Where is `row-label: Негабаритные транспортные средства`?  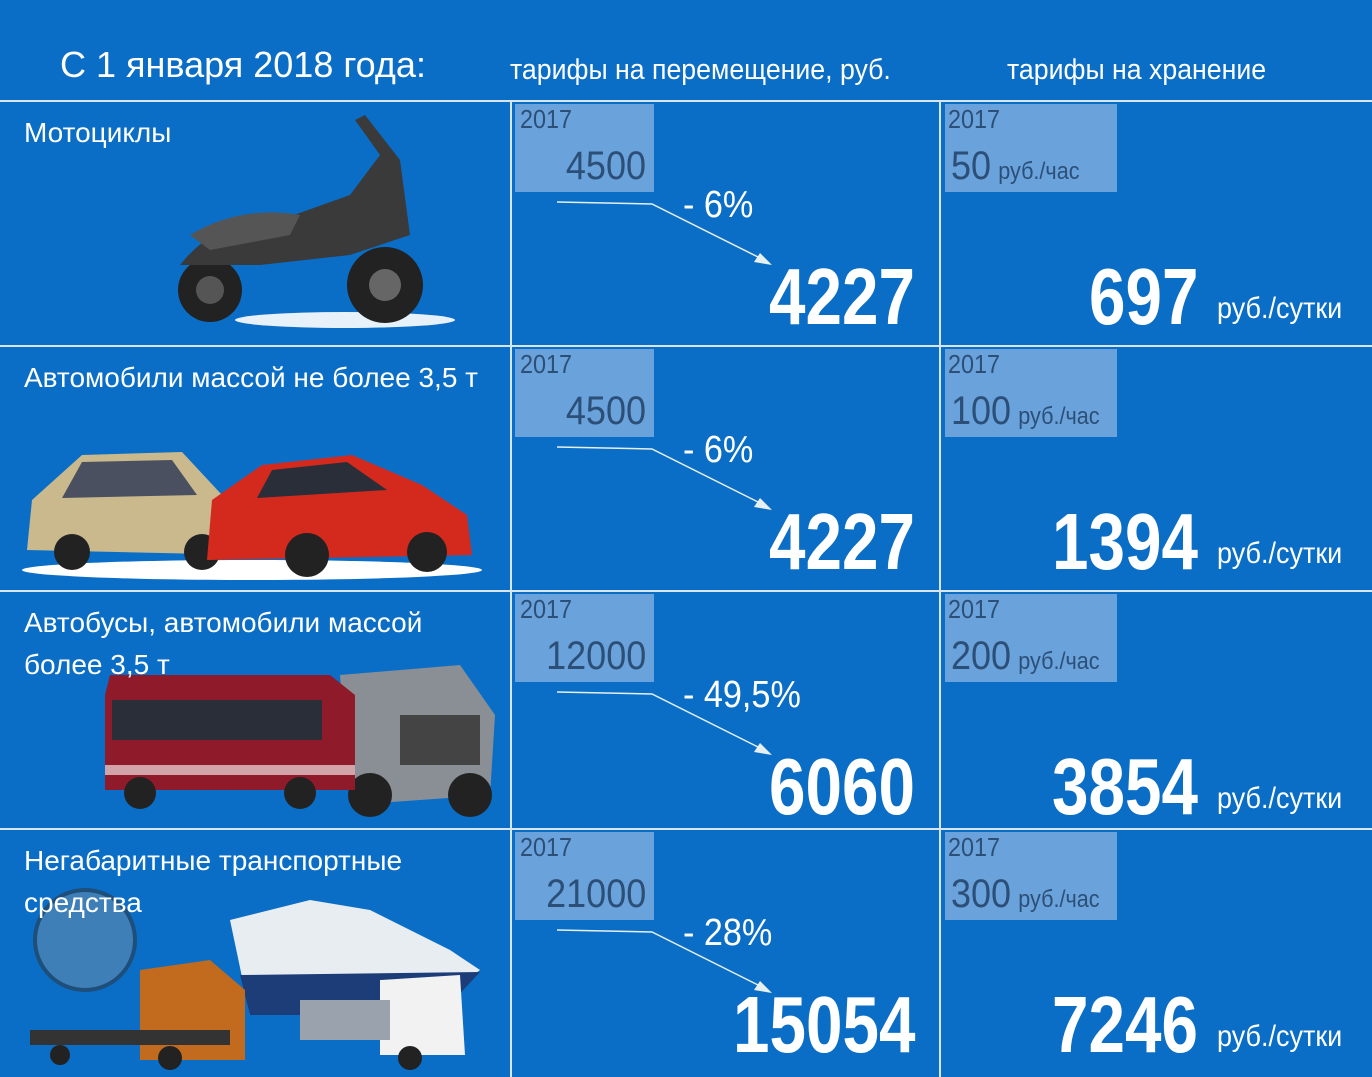
row-label: Негабаритные транспортные средства is located at coordinates (213, 881).